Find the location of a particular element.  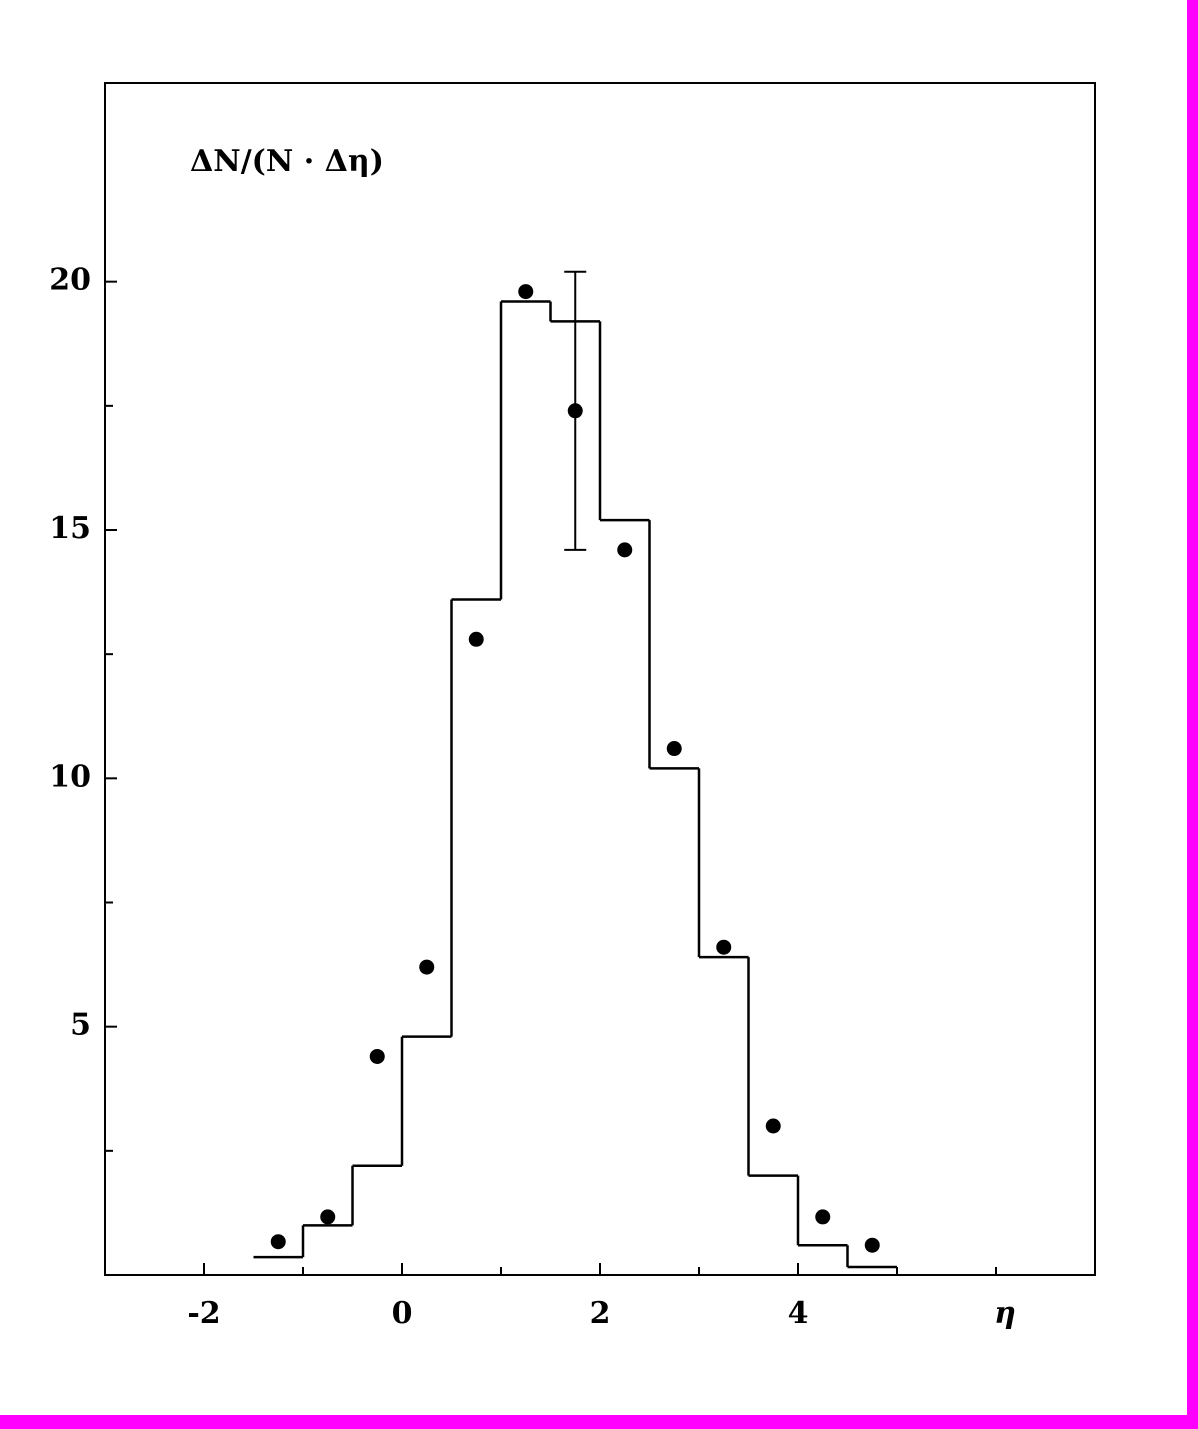

x-tick-label: 2 is located at coordinates (600, 1313).